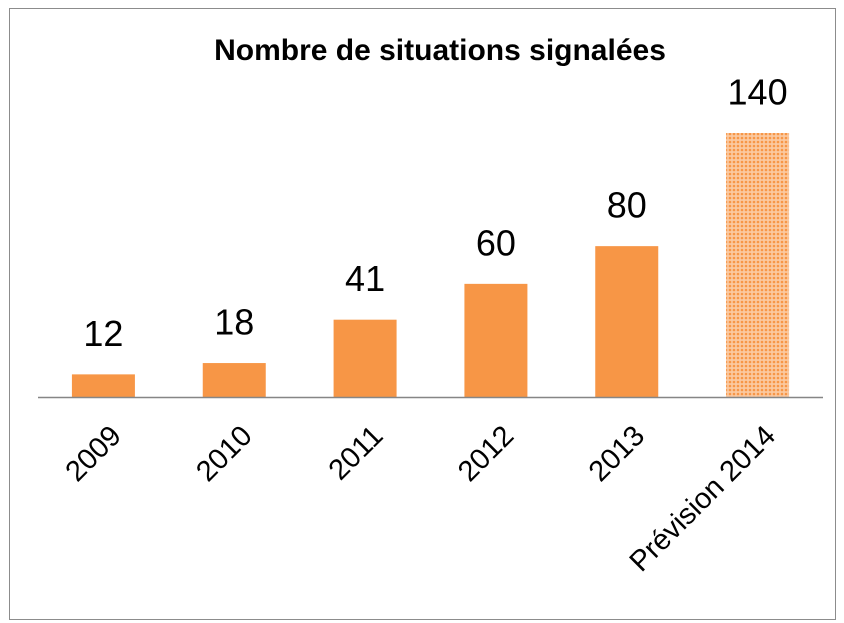 The width and height of the screenshot is (844, 623). I want to click on data-label: 12, so click(103, 333).